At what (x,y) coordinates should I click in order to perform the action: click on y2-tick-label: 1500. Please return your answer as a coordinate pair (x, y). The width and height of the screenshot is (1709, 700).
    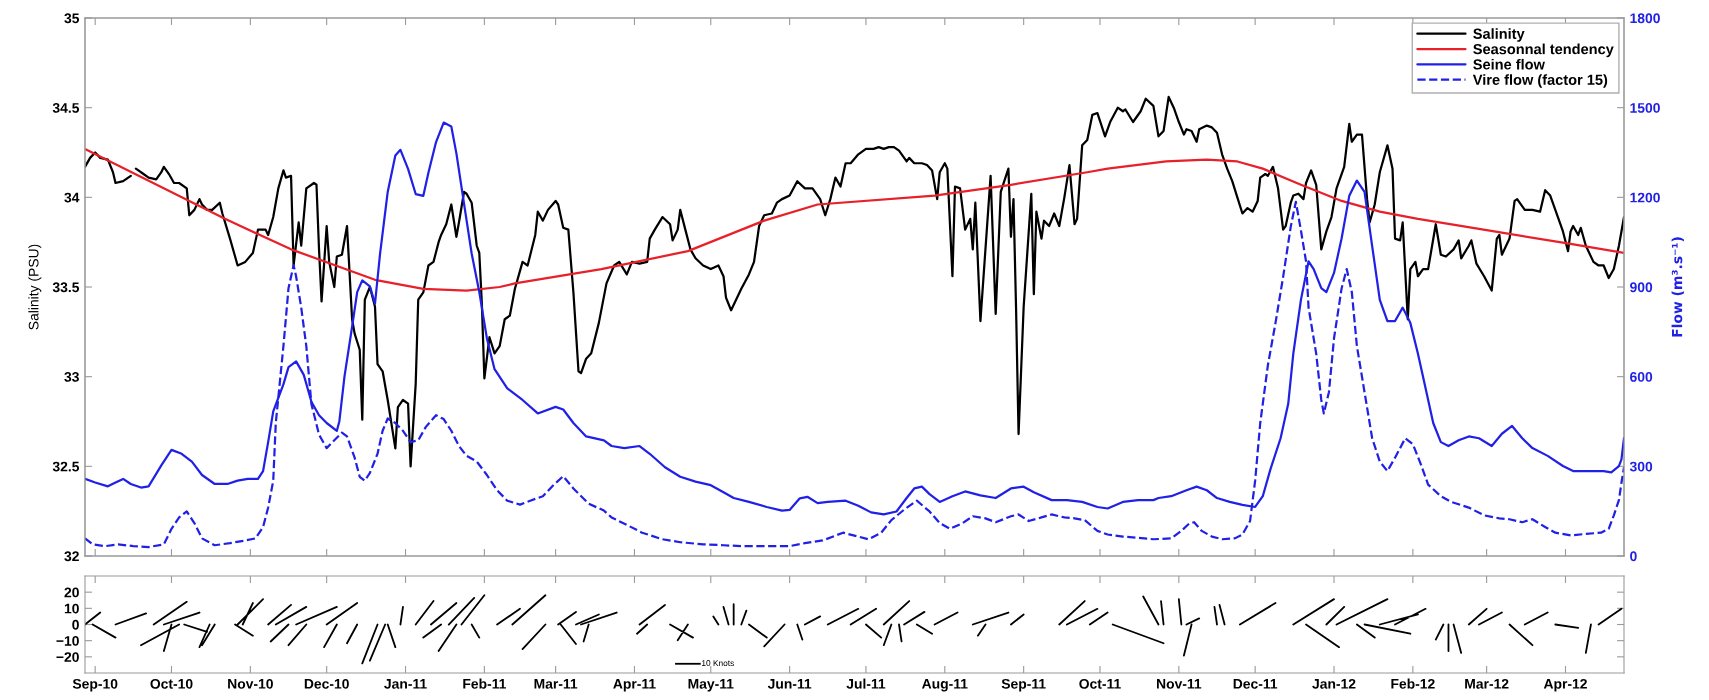
    Looking at the image, I should click on (1645, 108).